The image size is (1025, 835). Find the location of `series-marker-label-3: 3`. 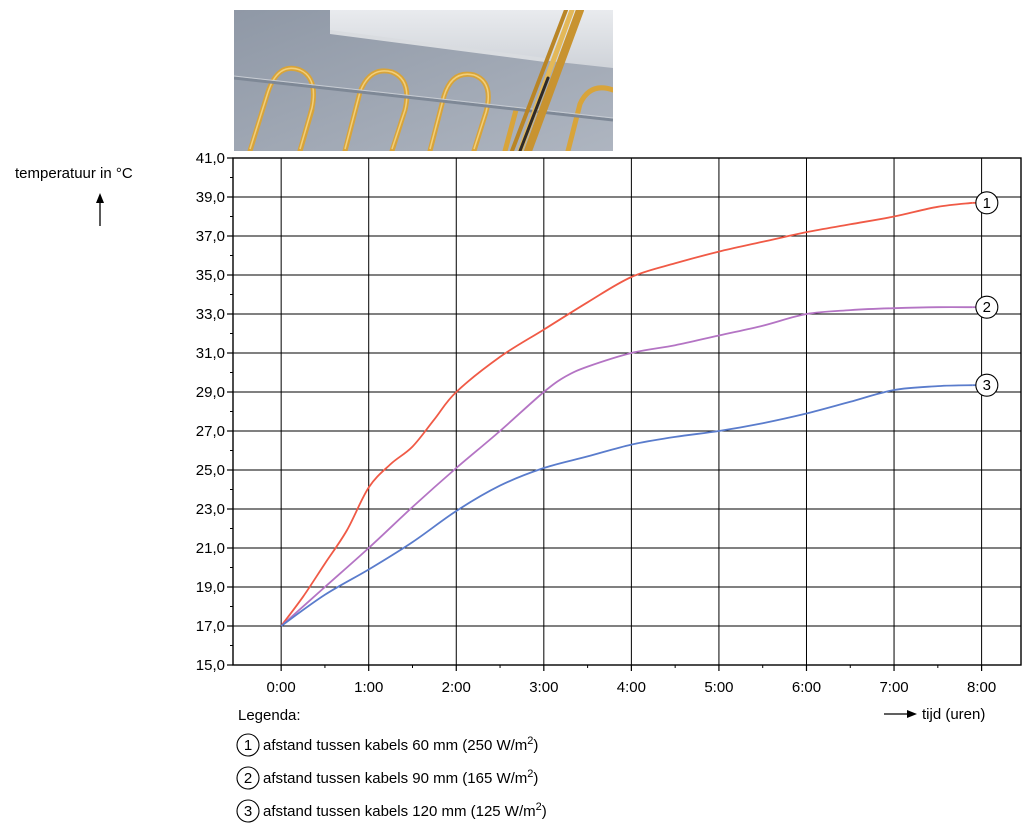

series-marker-label-3: 3 is located at coordinates (987, 385).